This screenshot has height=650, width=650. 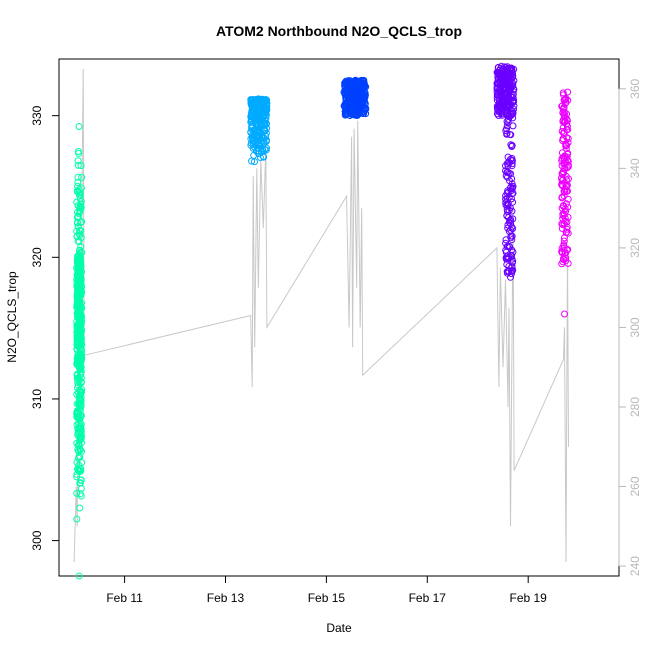 I want to click on x-tick-label: Feb 19, so click(x=529, y=598).